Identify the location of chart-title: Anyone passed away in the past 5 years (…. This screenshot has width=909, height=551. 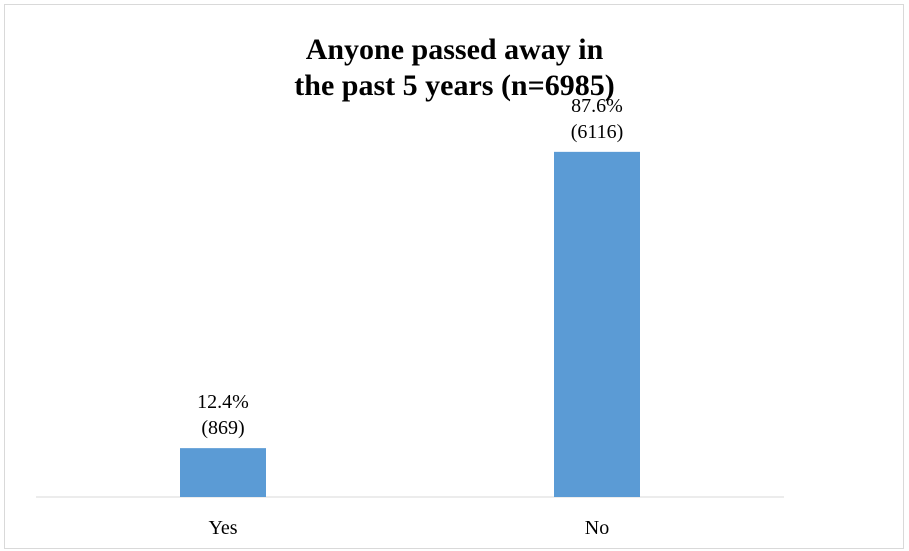
(454, 68).